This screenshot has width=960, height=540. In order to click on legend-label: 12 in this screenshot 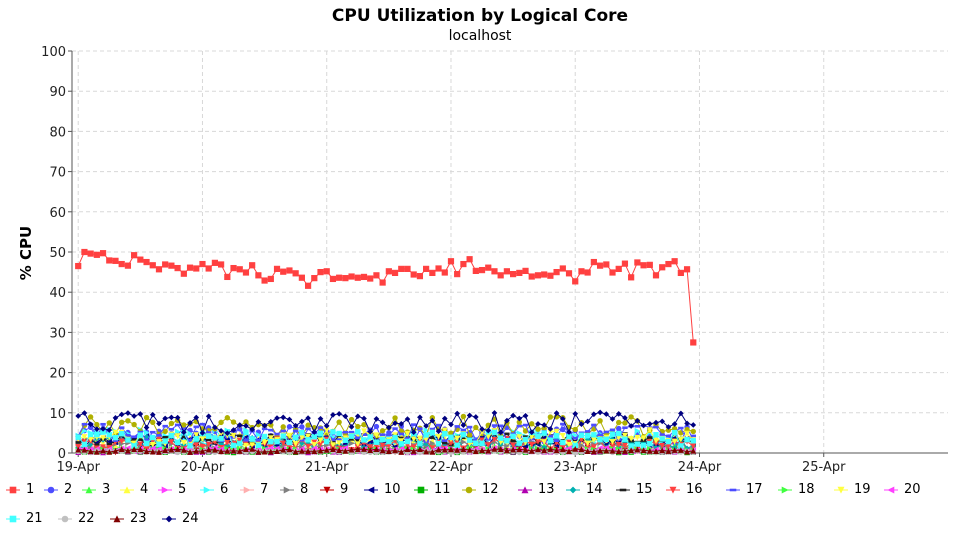, I will do `click(490, 489)`.